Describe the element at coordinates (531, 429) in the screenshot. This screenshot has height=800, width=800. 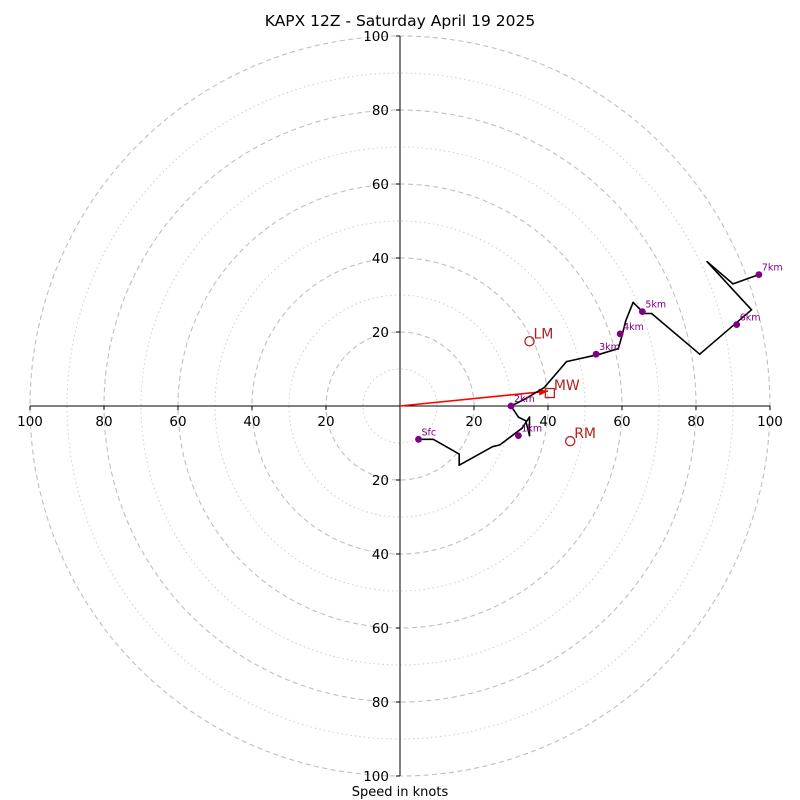
I see `height-marker-label: 1km` at that location.